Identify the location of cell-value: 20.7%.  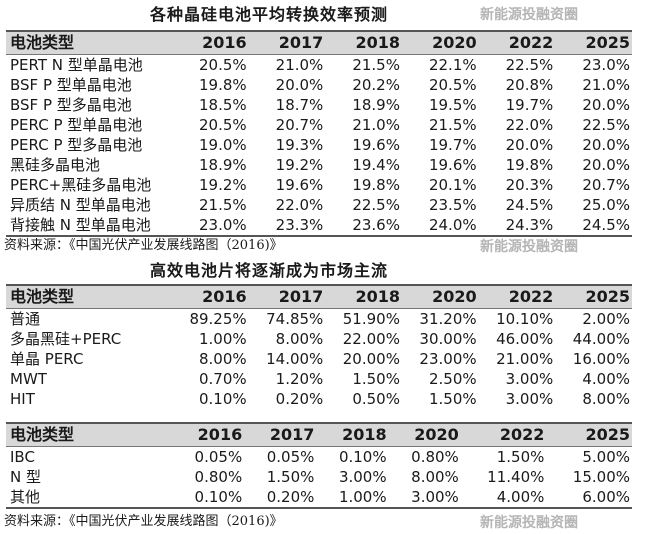
(299, 125).